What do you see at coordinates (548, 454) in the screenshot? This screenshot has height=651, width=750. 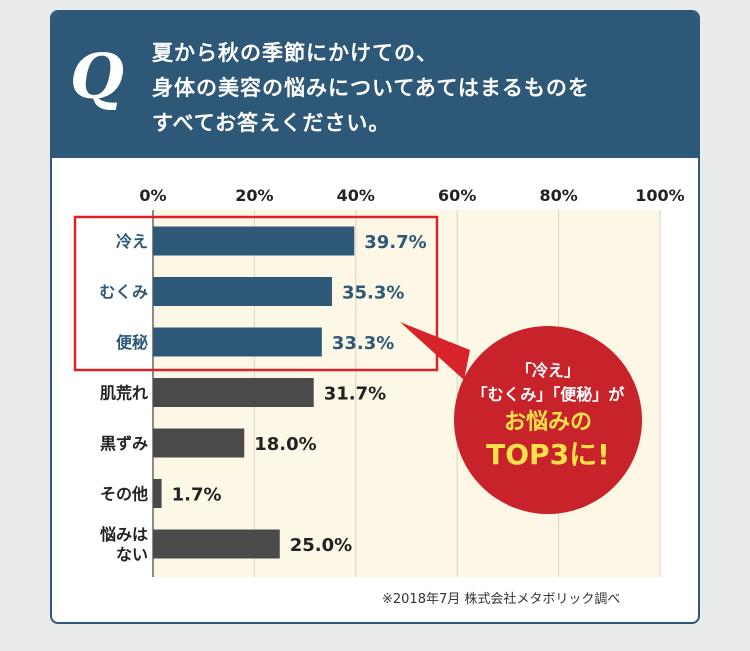 I see `callout-line: TOP3に!` at bounding box center [548, 454].